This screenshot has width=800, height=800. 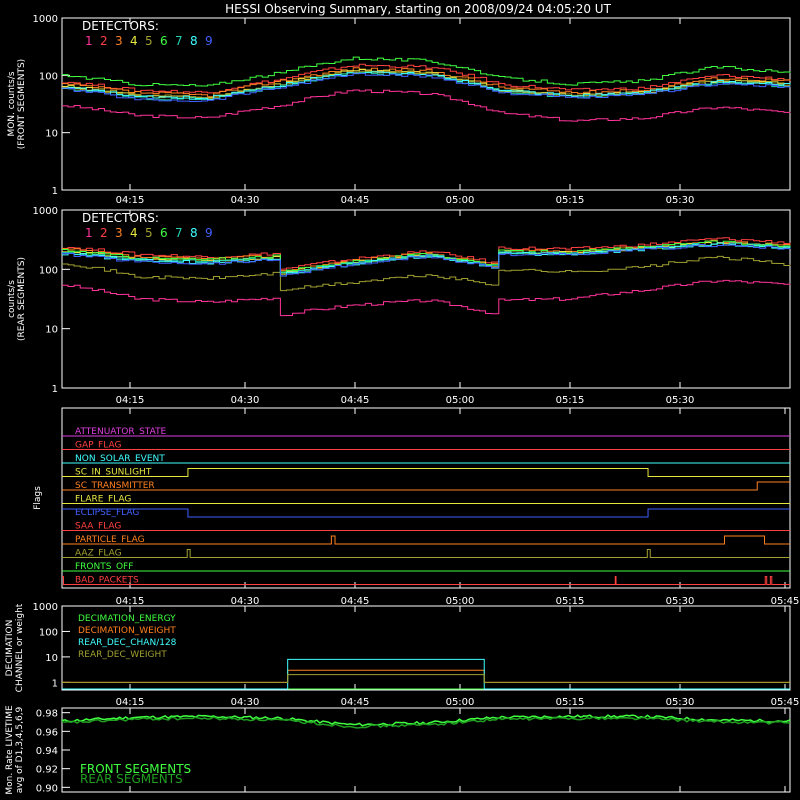 What do you see at coordinates (55, 683) in the screenshot?
I see `decimation-panel-y-tick-label: 1` at bounding box center [55, 683].